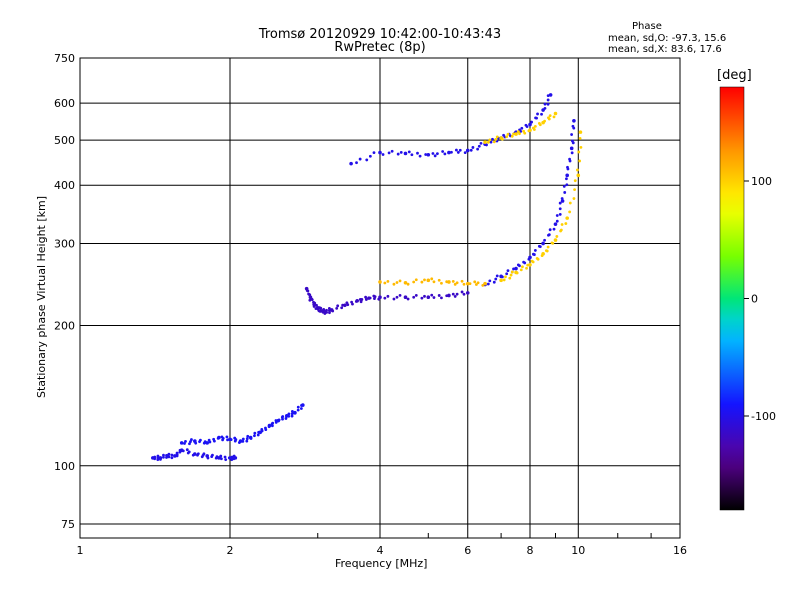  I want to click on x-axis-label: Frequency [MHz], so click(381, 563).